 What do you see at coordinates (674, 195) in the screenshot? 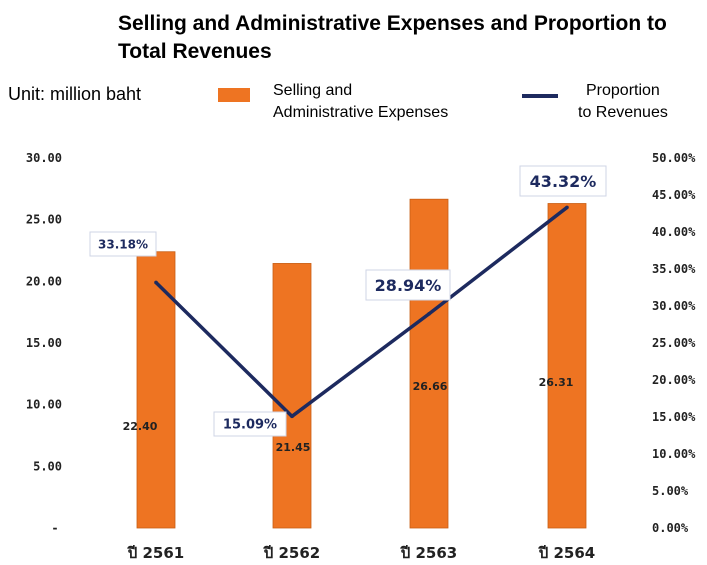
I see `y-right-tick-label: 45.00%` at bounding box center [674, 195].